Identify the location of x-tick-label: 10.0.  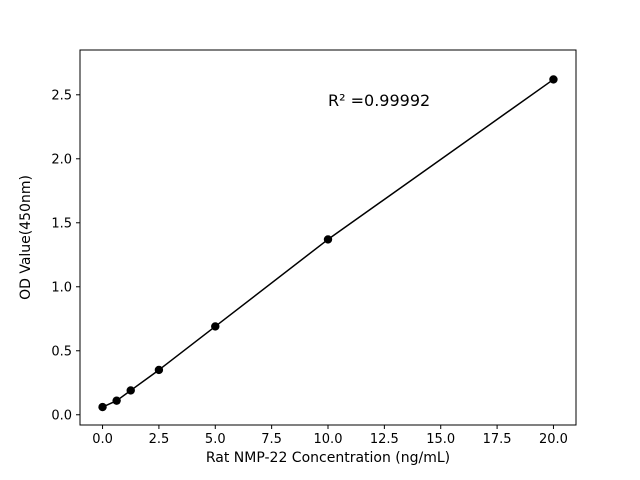
(328, 439).